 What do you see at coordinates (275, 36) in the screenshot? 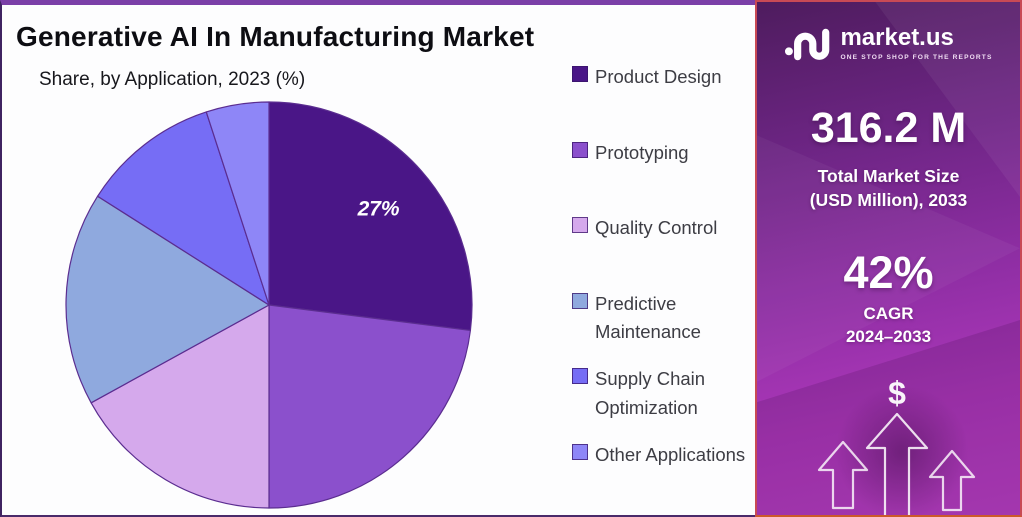
I see `page-title: Generative AI In Manufacturing Market` at bounding box center [275, 36].